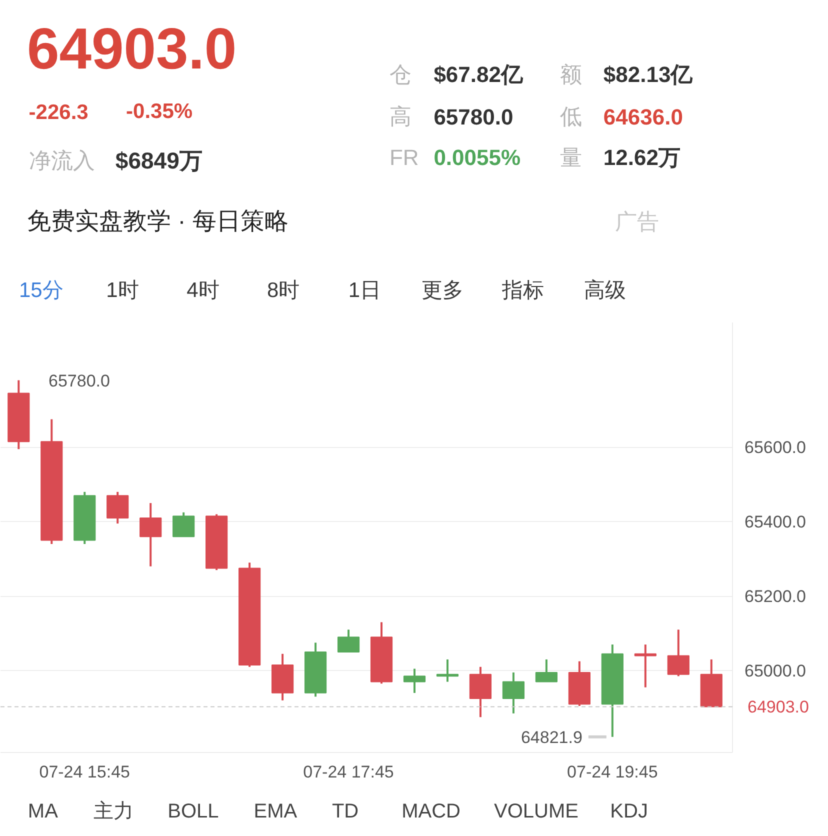 The width and height of the screenshot is (828, 836). What do you see at coordinates (159, 111) in the screenshot?
I see `text: -0.35%` at bounding box center [159, 111].